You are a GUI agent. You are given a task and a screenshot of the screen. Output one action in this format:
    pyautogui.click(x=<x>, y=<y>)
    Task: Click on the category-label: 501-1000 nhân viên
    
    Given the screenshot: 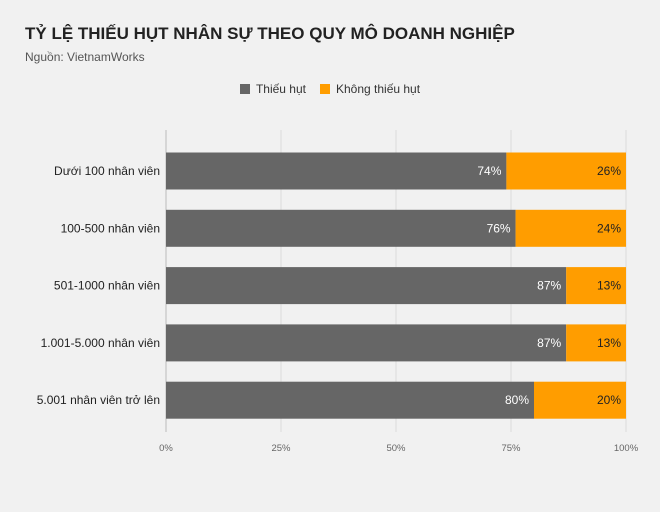 What is the action you would take?
    pyautogui.click(x=107, y=286)
    